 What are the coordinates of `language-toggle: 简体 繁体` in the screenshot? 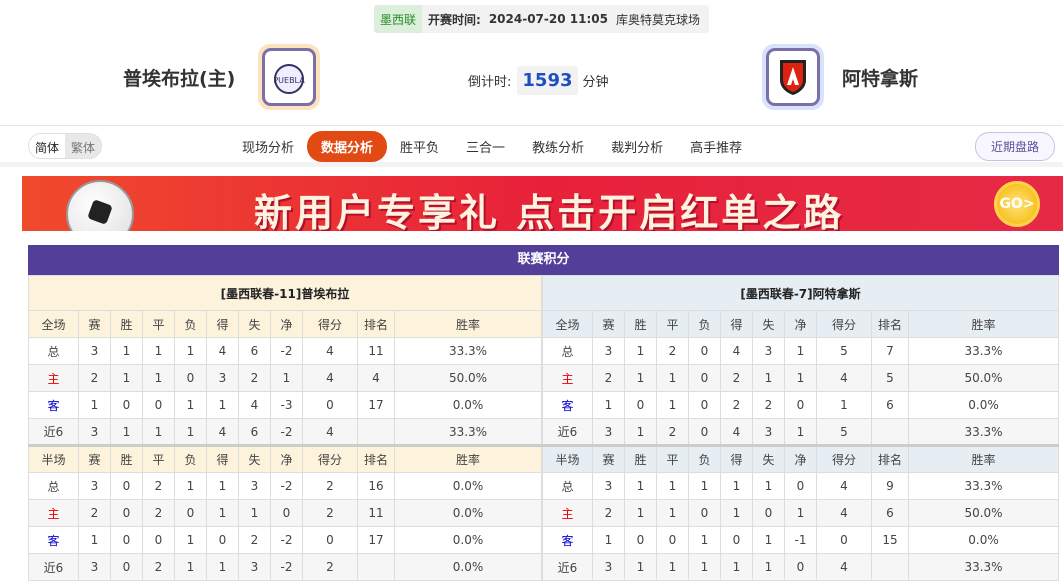 It's located at (65, 146).